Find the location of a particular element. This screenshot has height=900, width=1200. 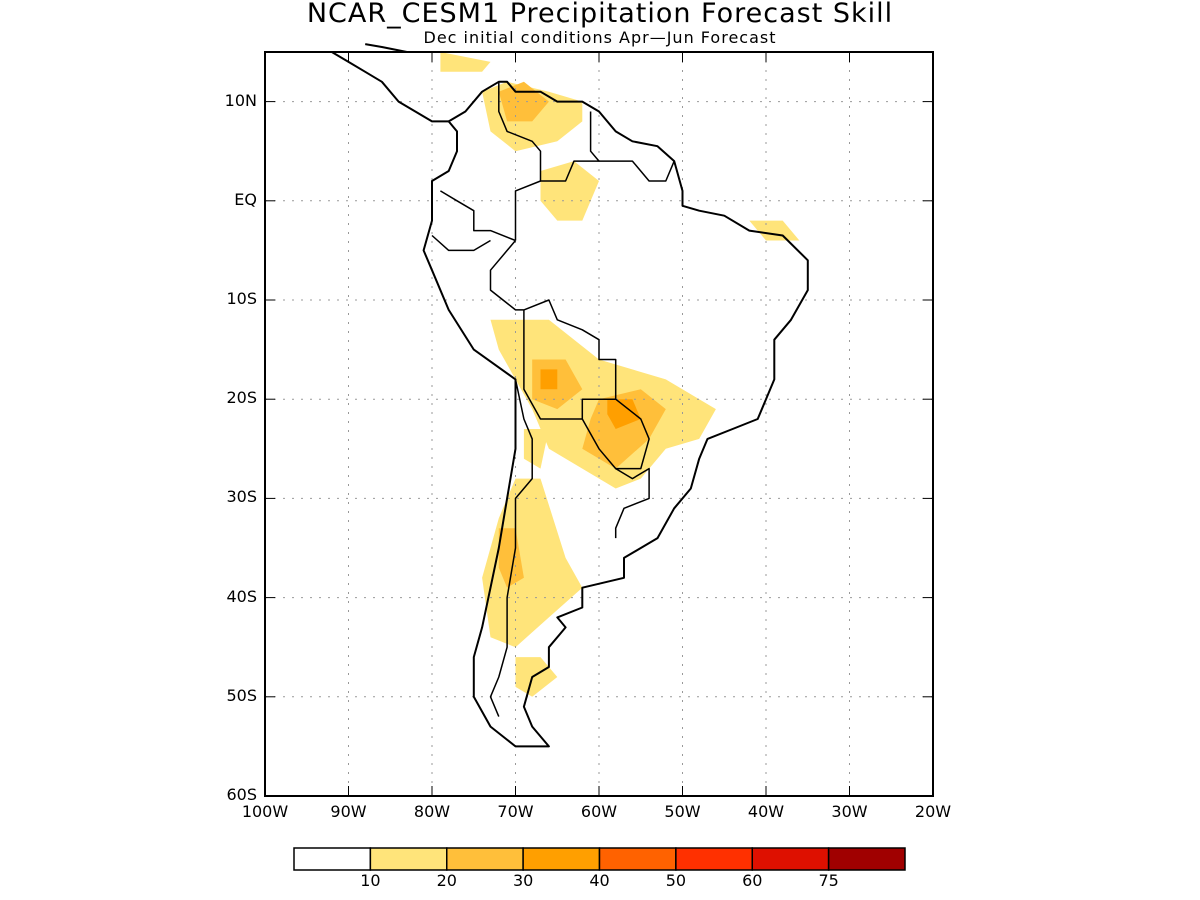

lon-label: 30W is located at coordinates (849, 811).